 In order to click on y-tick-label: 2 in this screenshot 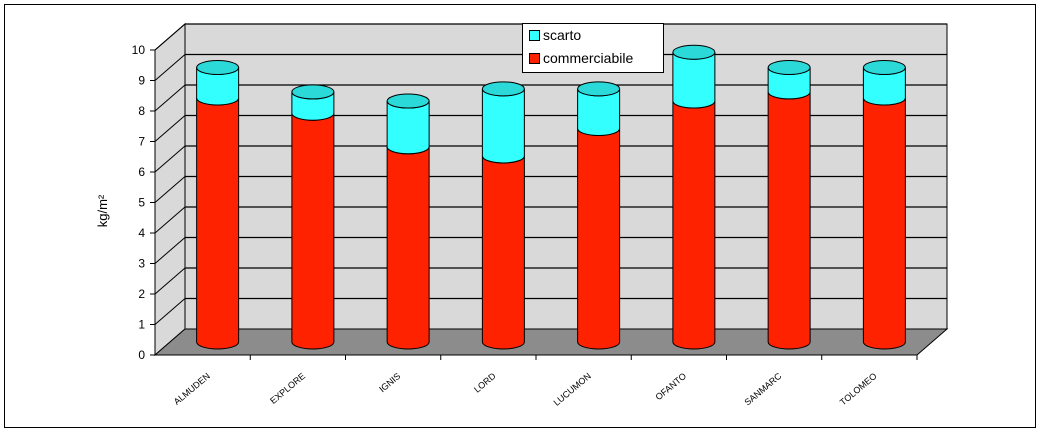, I will do `click(141, 294)`.